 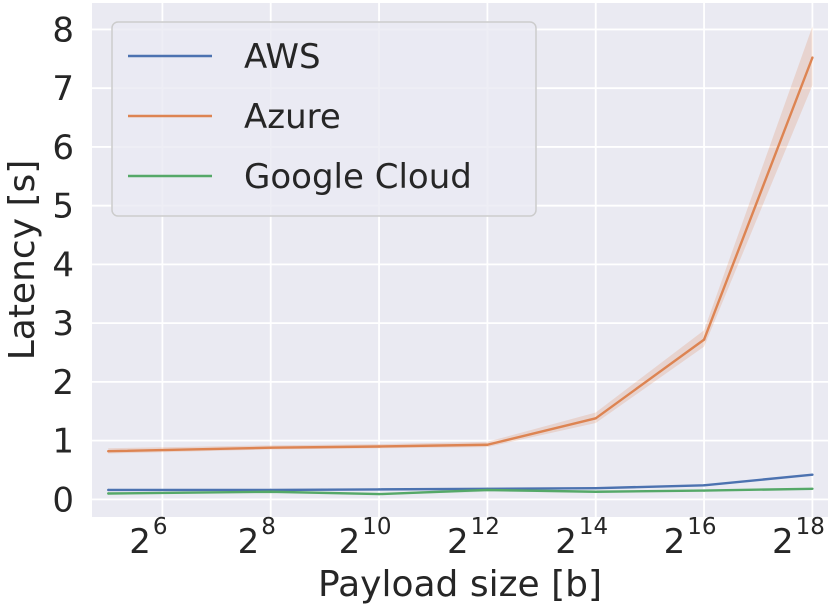 I want to click on x-tick-exponent: 16, so click(x=701, y=527).